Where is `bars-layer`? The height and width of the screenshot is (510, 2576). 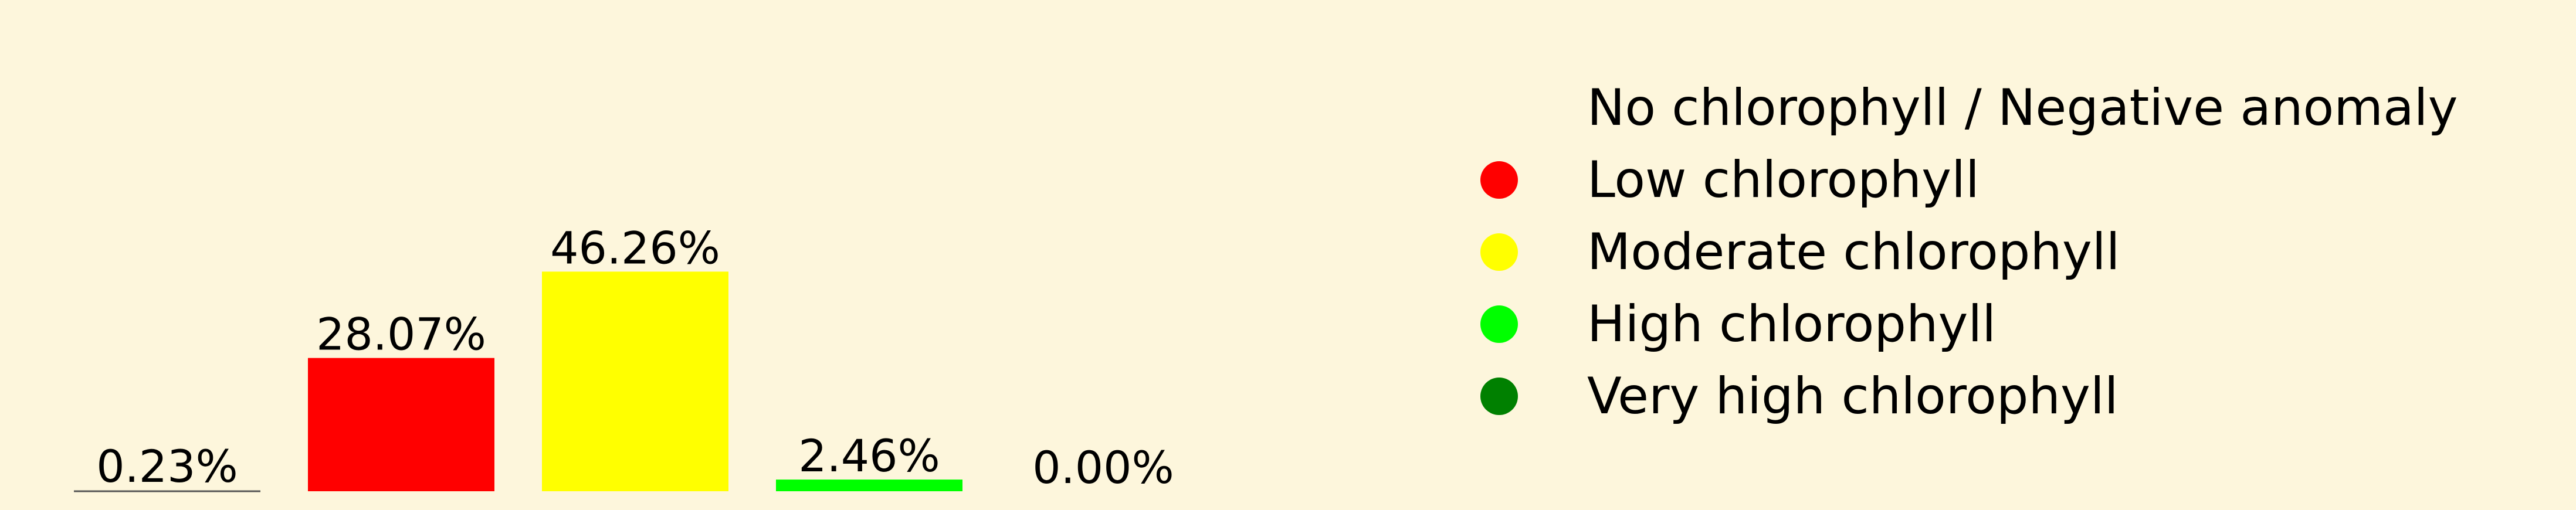 bars-layer is located at coordinates (518, 381).